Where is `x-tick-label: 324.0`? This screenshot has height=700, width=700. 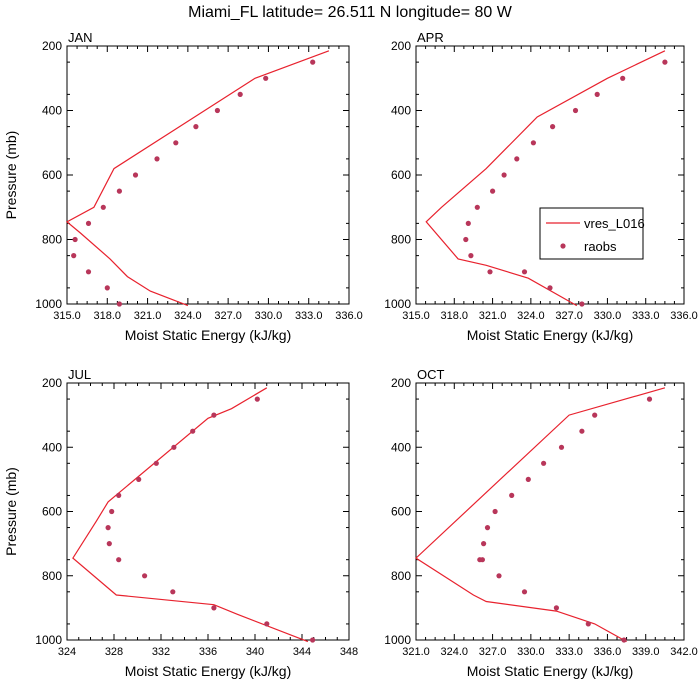 x-tick-label: 324.0 is located at coordinates (188, 316).